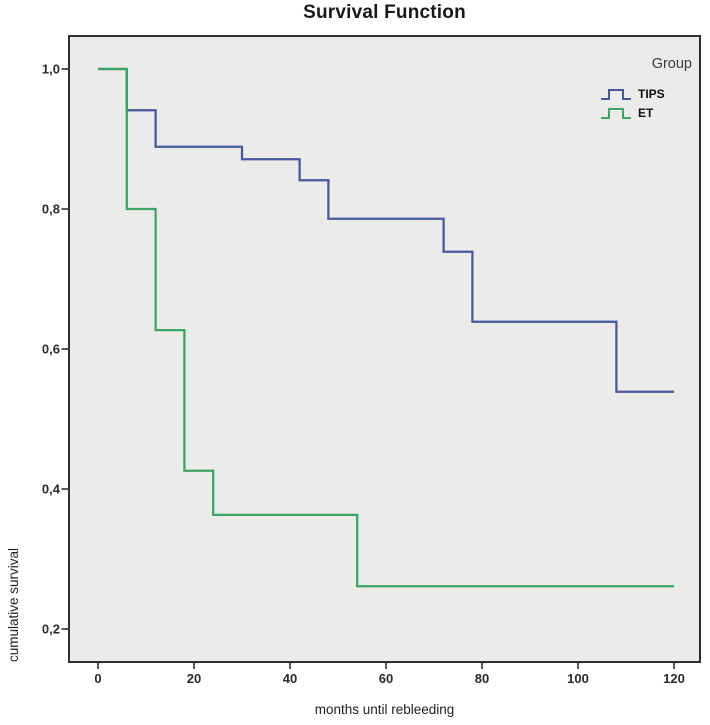 The width and height of the screenshot is (710, 725). I want to click on legend-item-tips: TIPS, so click(646, 93).